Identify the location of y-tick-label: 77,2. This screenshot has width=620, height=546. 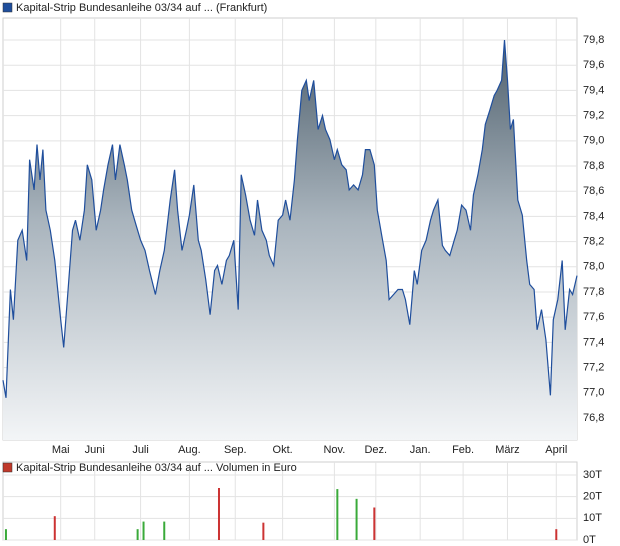
(593, 367).